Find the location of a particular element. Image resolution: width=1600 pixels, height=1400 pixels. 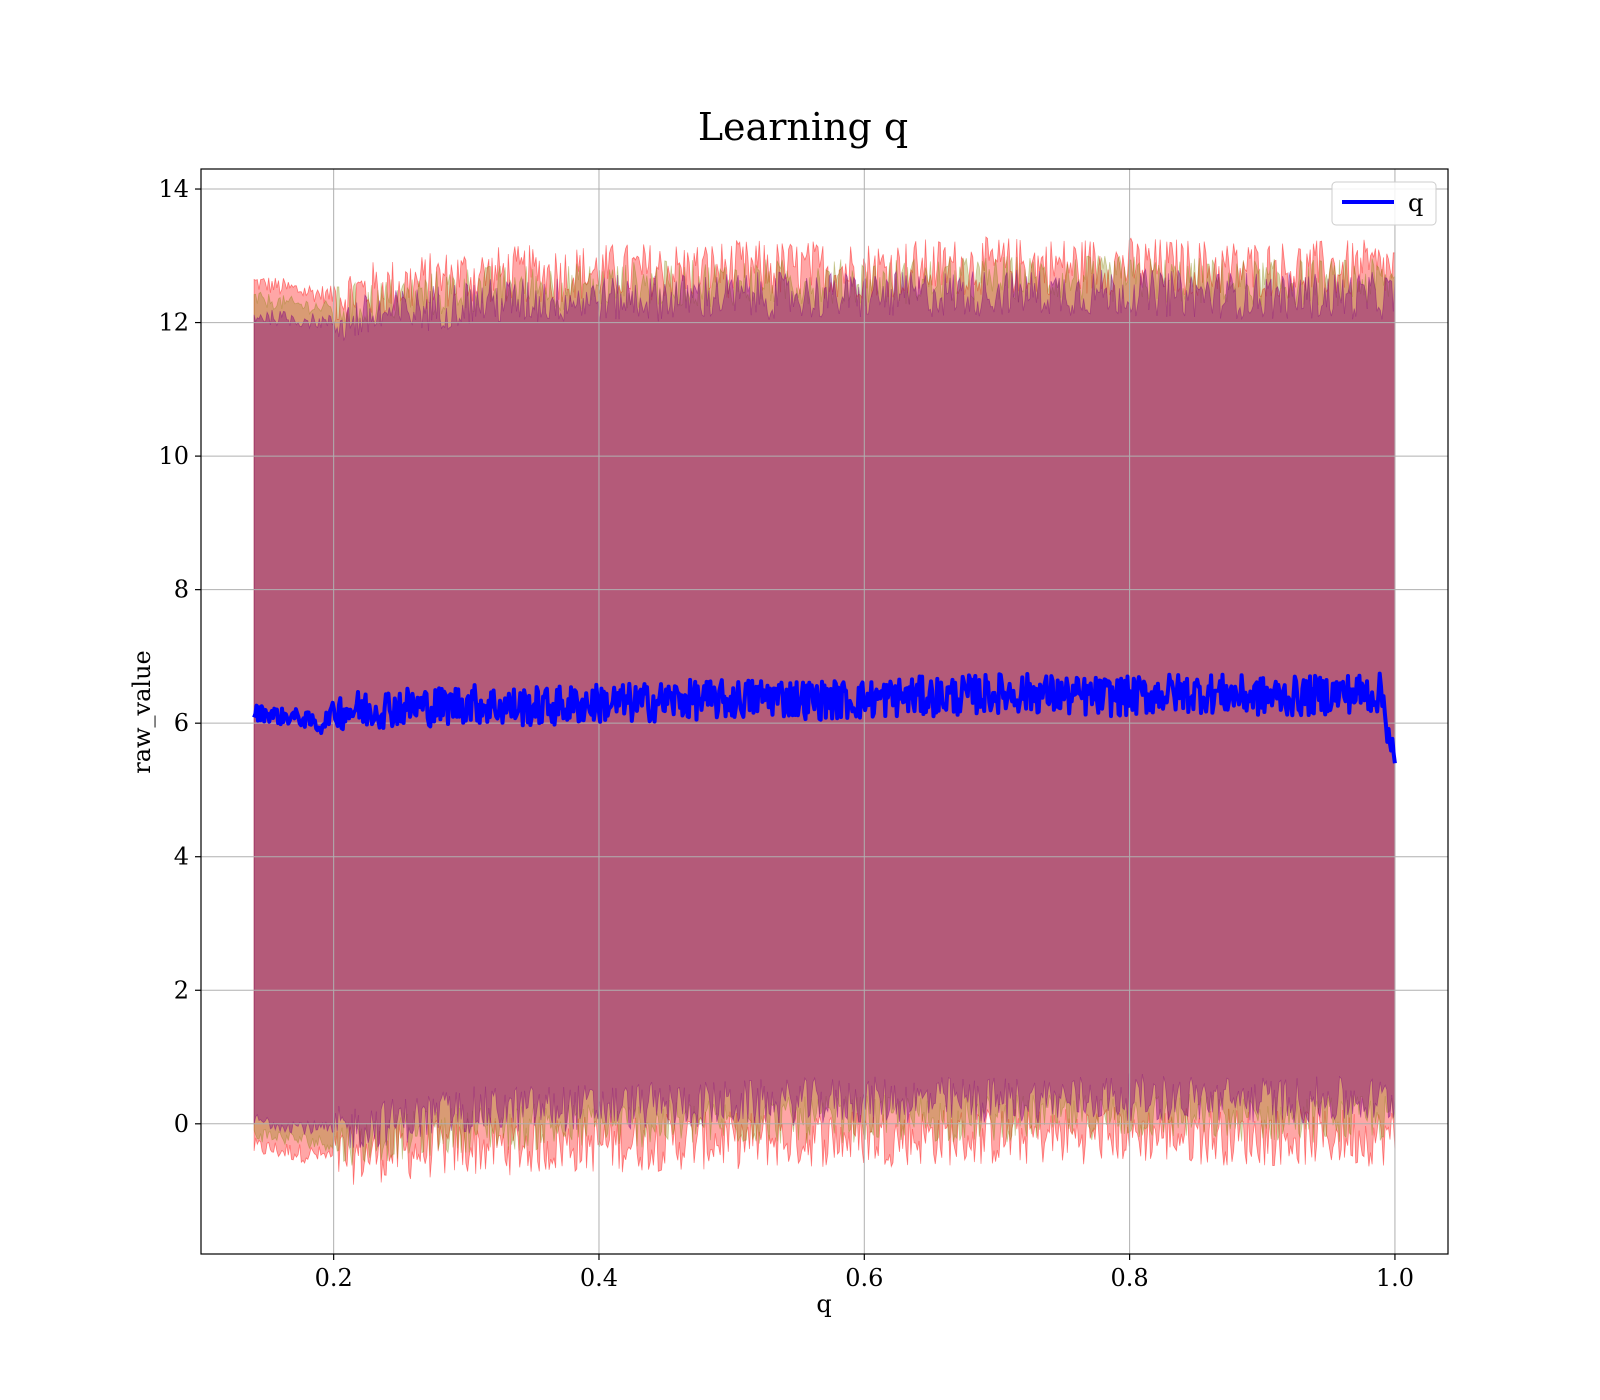

y-tick-label: 14 is located at coordinates (173, 189).